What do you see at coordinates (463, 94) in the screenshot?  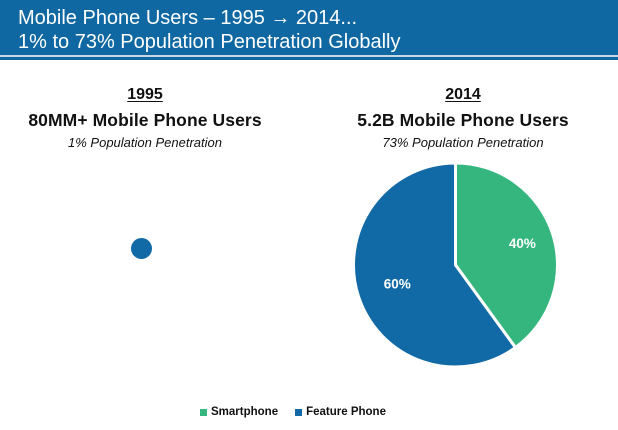 I see `year-heading-2014: 2014` at bounding box center [463, 94].